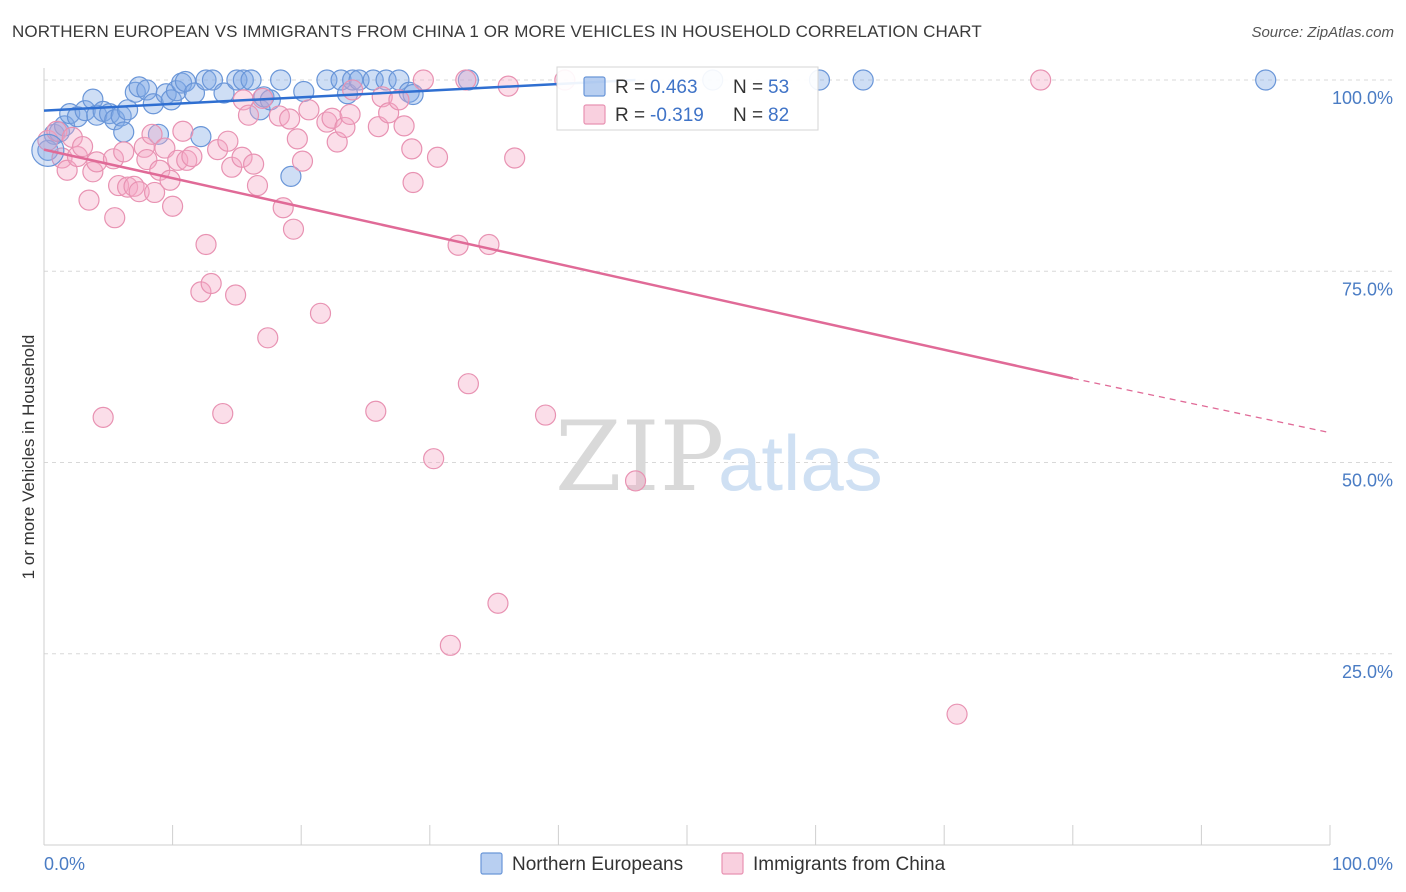 Image resolution: width=1406 pixels, height=892 pixels. I want to click on legend-series: Northern Europeans Immigrants from China, so click(713, 863).